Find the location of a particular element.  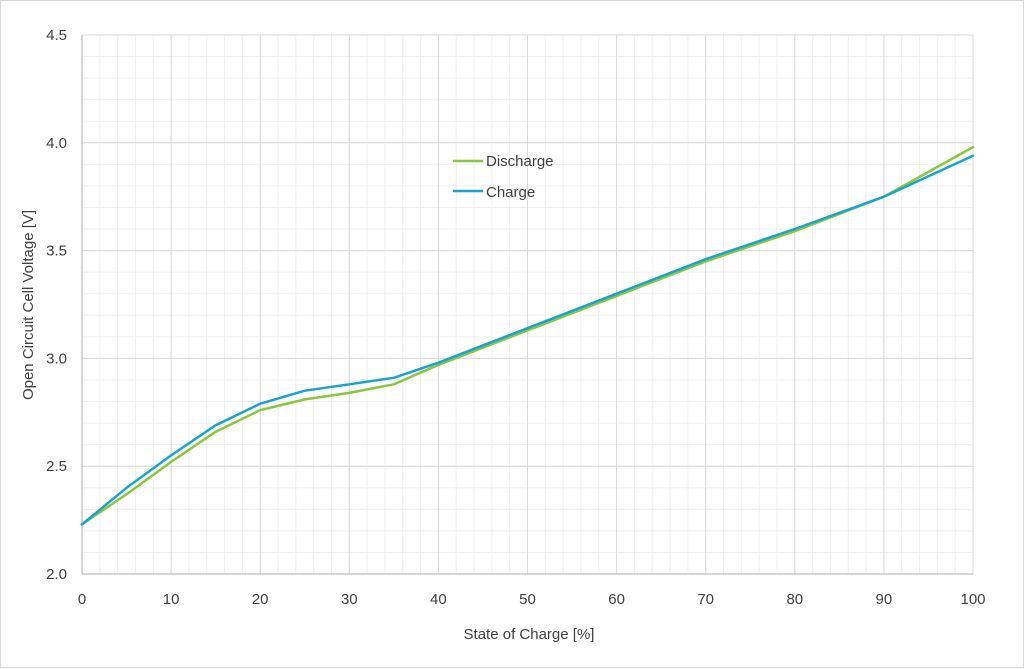

legend-label-discharge: Discharge is located at coordinates (520, 161).